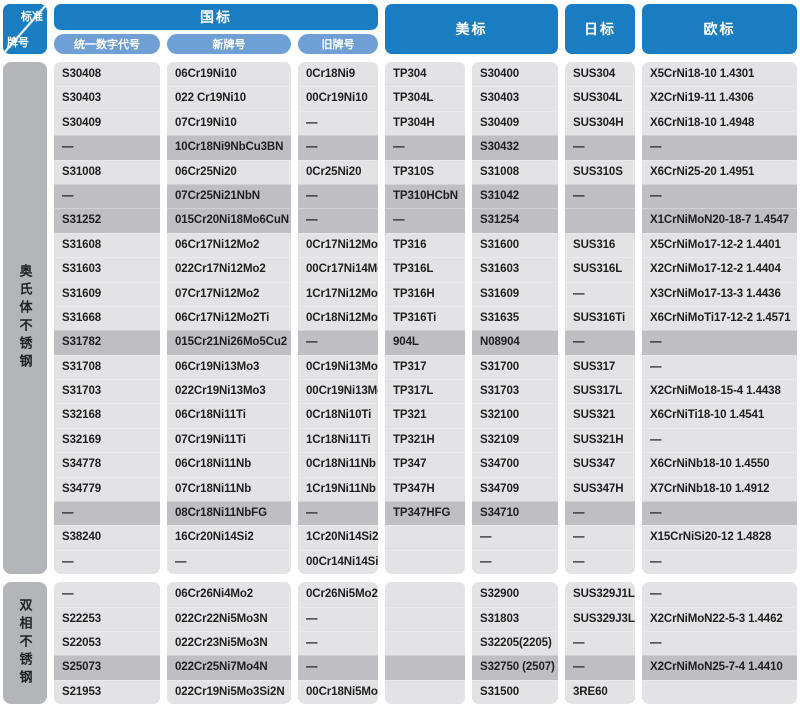 This screenshot has width=800, height=705. I want to click on grade-cell: 00Cr17Ni14Mo2, so click(338, 269).